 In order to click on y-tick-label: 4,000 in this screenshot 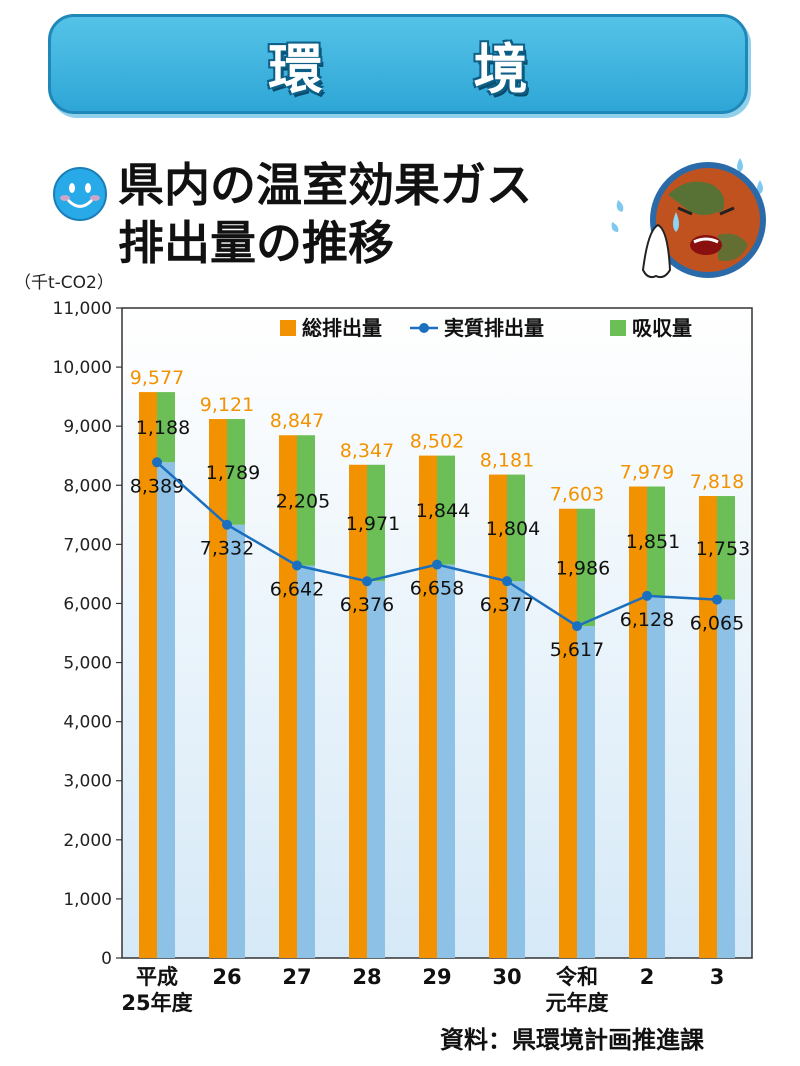, I will do `click(87, 723)`.